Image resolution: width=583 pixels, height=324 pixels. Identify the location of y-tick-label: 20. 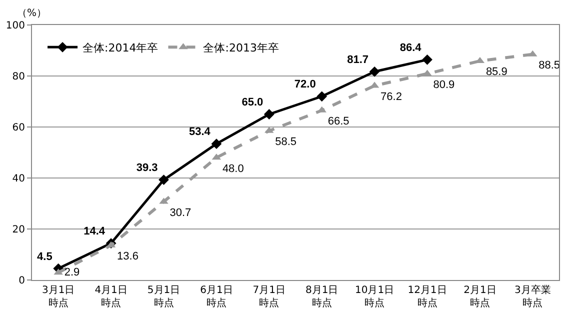
(18, 230).